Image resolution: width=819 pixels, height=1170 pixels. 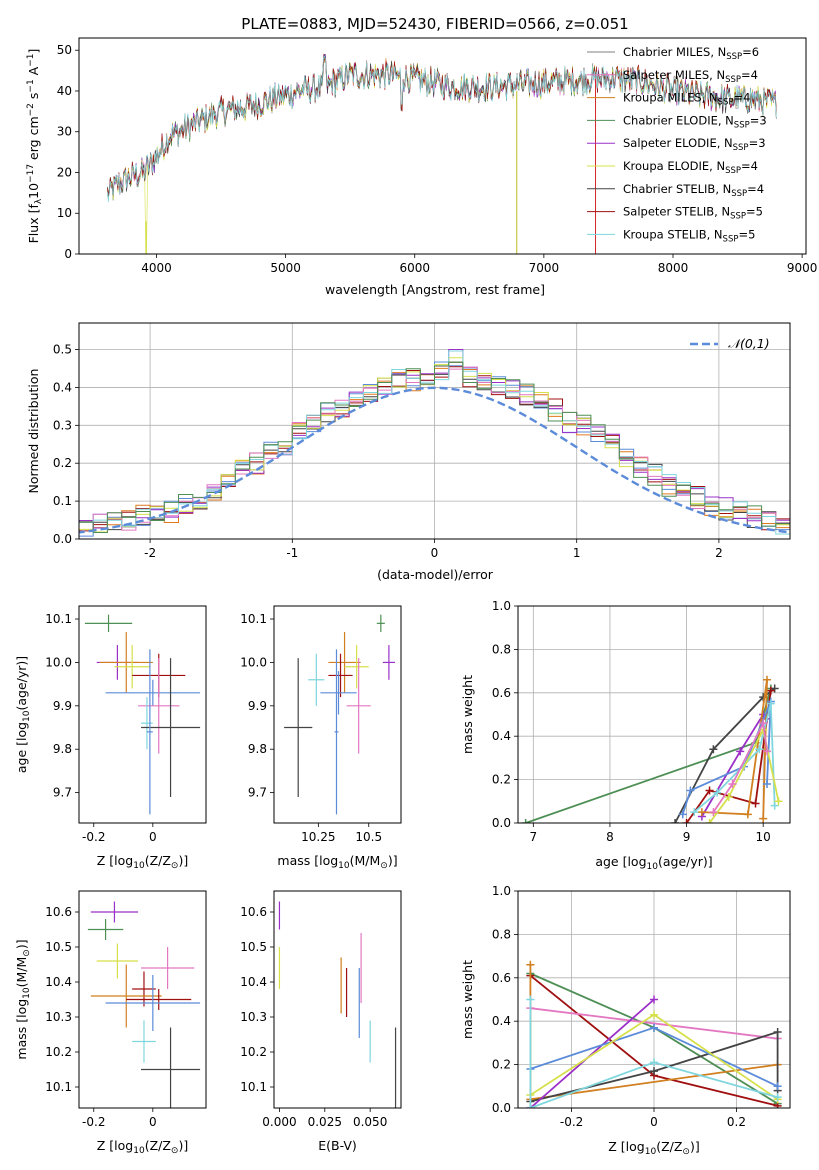 I want to click on x-tick-label: 10.5, so click(x=368, y=837).